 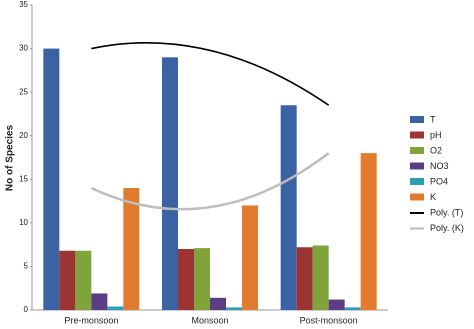 What do you see at coordinates (10, 158) in the screenshot?
I see `y-axis-title: No of Species` at bounding box center [10, 158].